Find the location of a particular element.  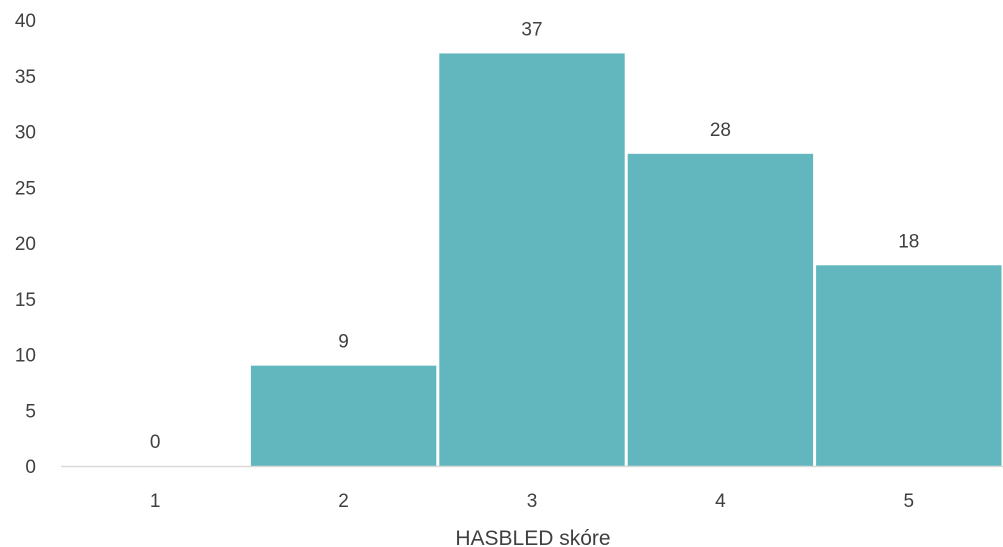

data-label-3: 37 is located at coordinates (531, 29).